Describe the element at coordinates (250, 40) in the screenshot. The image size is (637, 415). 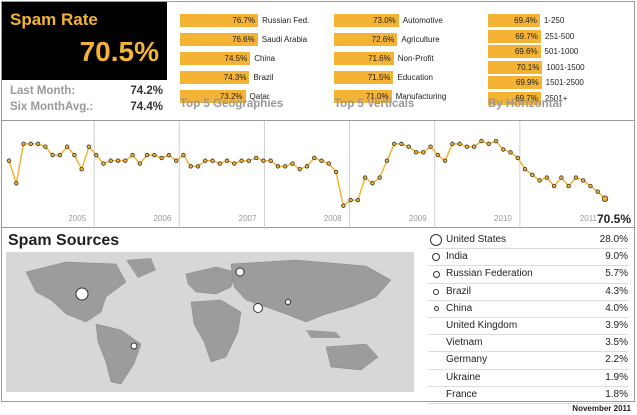
I see `geographies-row: 76.6% Saudi Arabia` at that location.